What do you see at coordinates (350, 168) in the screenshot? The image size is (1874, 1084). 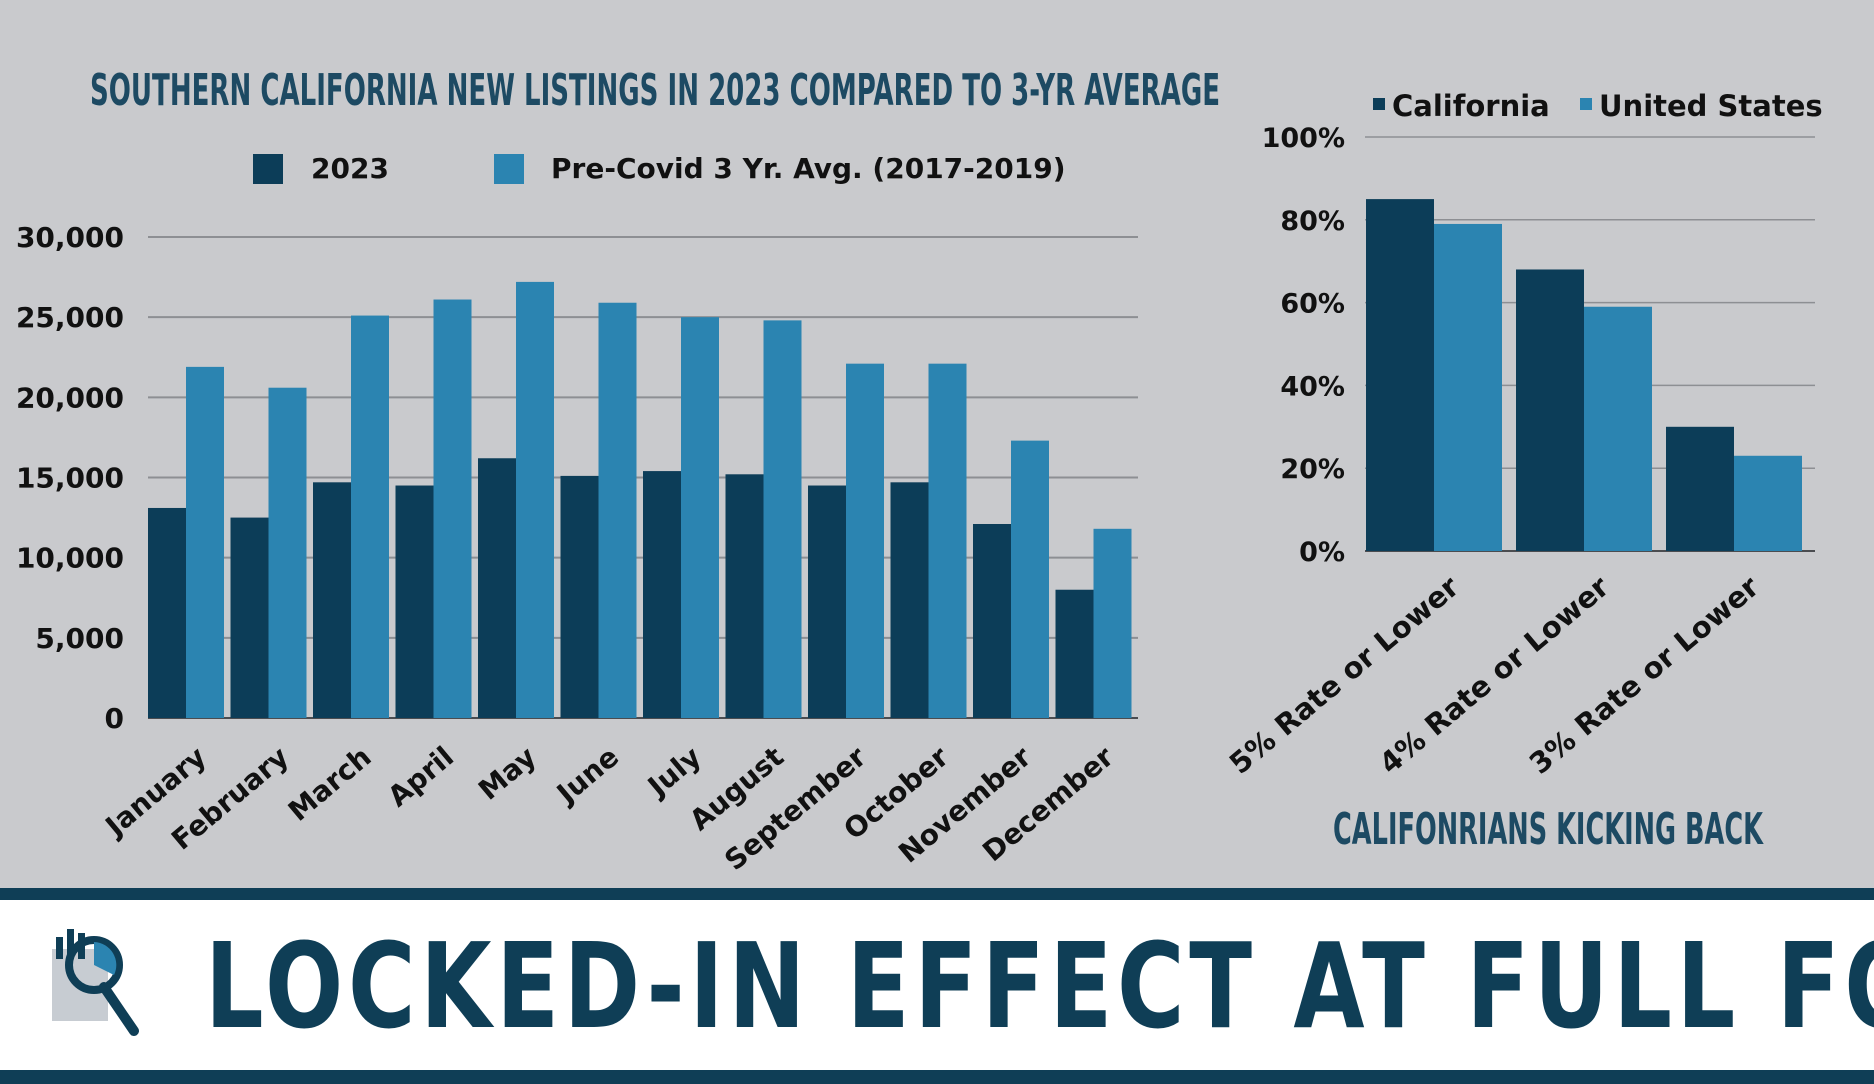 I see `legend-label-2023: 2023` at bounding box center [350, 168].